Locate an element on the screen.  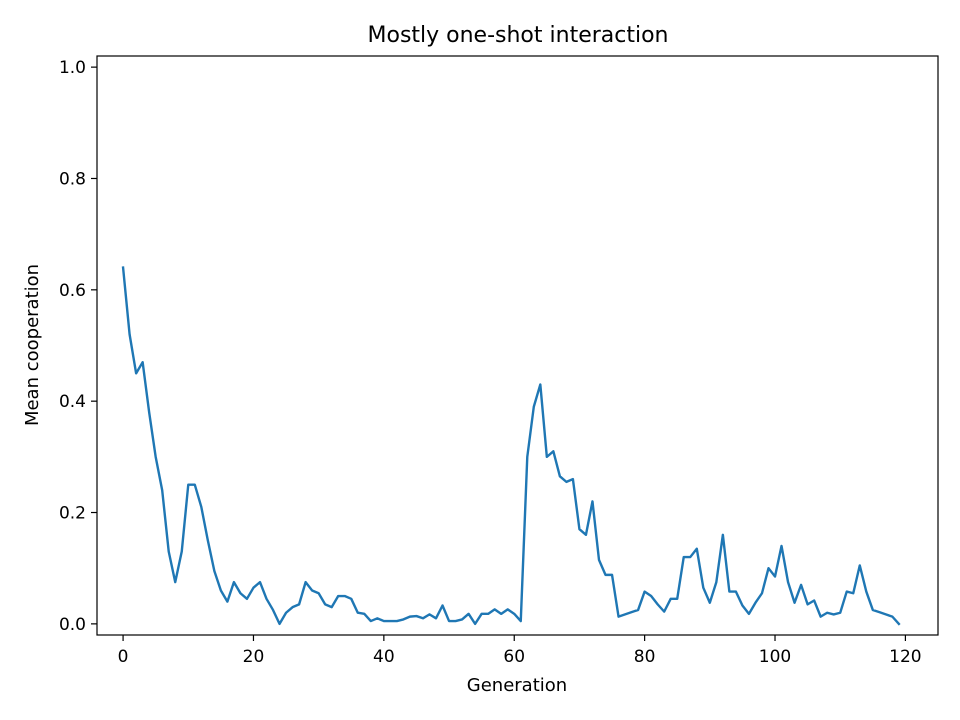
y-tick-label: 0.0 is located at coordinates (72, 625).